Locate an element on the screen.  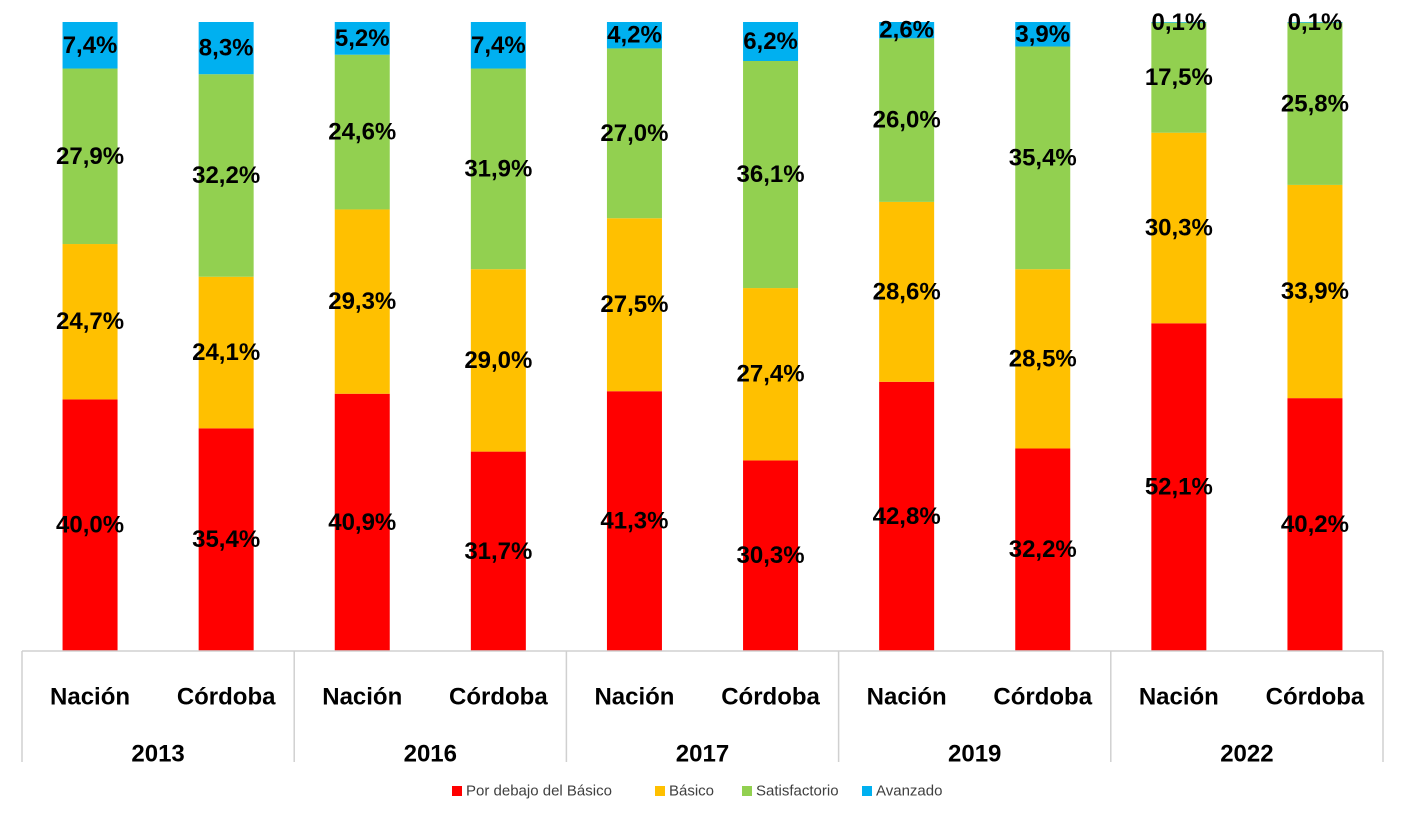
legend-label: Avanzado is located at coordinates (909, 791).